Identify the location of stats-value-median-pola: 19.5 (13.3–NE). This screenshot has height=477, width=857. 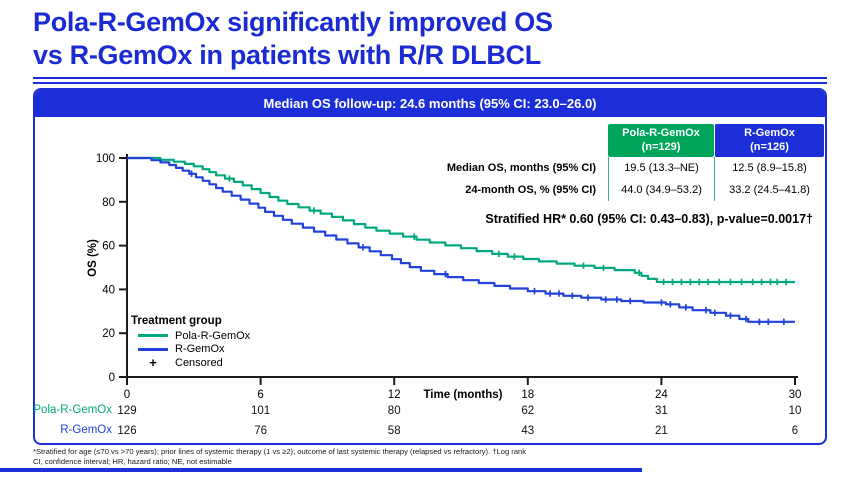
(661, 168).